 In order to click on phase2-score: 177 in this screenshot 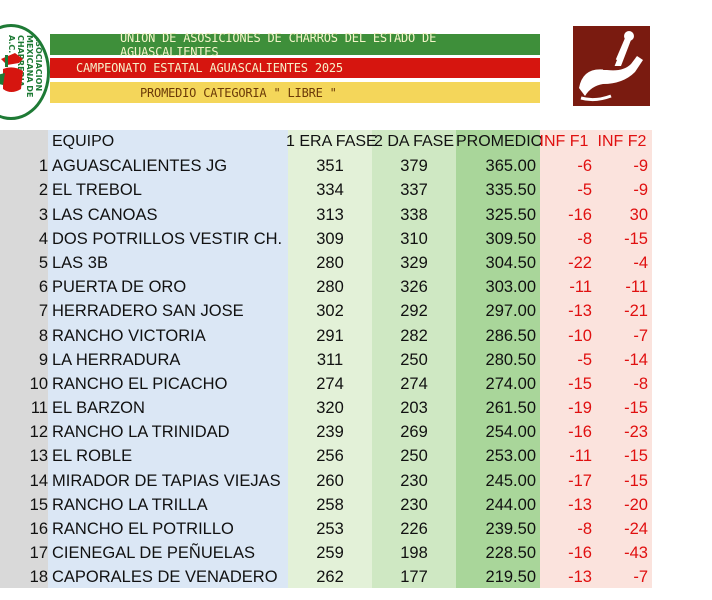, I will do `click(414, 577)`.